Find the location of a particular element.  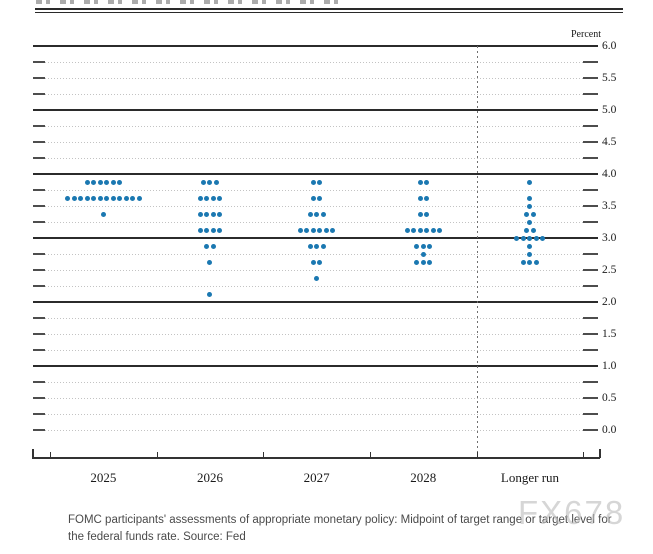

gridline-left-tick-3.25 is located at coordinates (39, 222).